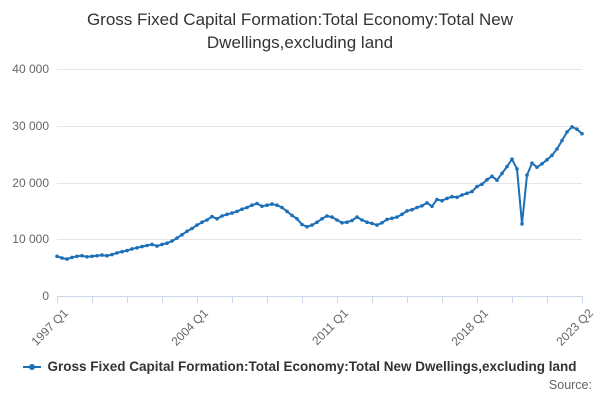  What do you see at coordinates (30, 239) in the screenshot?
I see `y-axis-label-10000: 10 000` at bounding box center [30, 239].